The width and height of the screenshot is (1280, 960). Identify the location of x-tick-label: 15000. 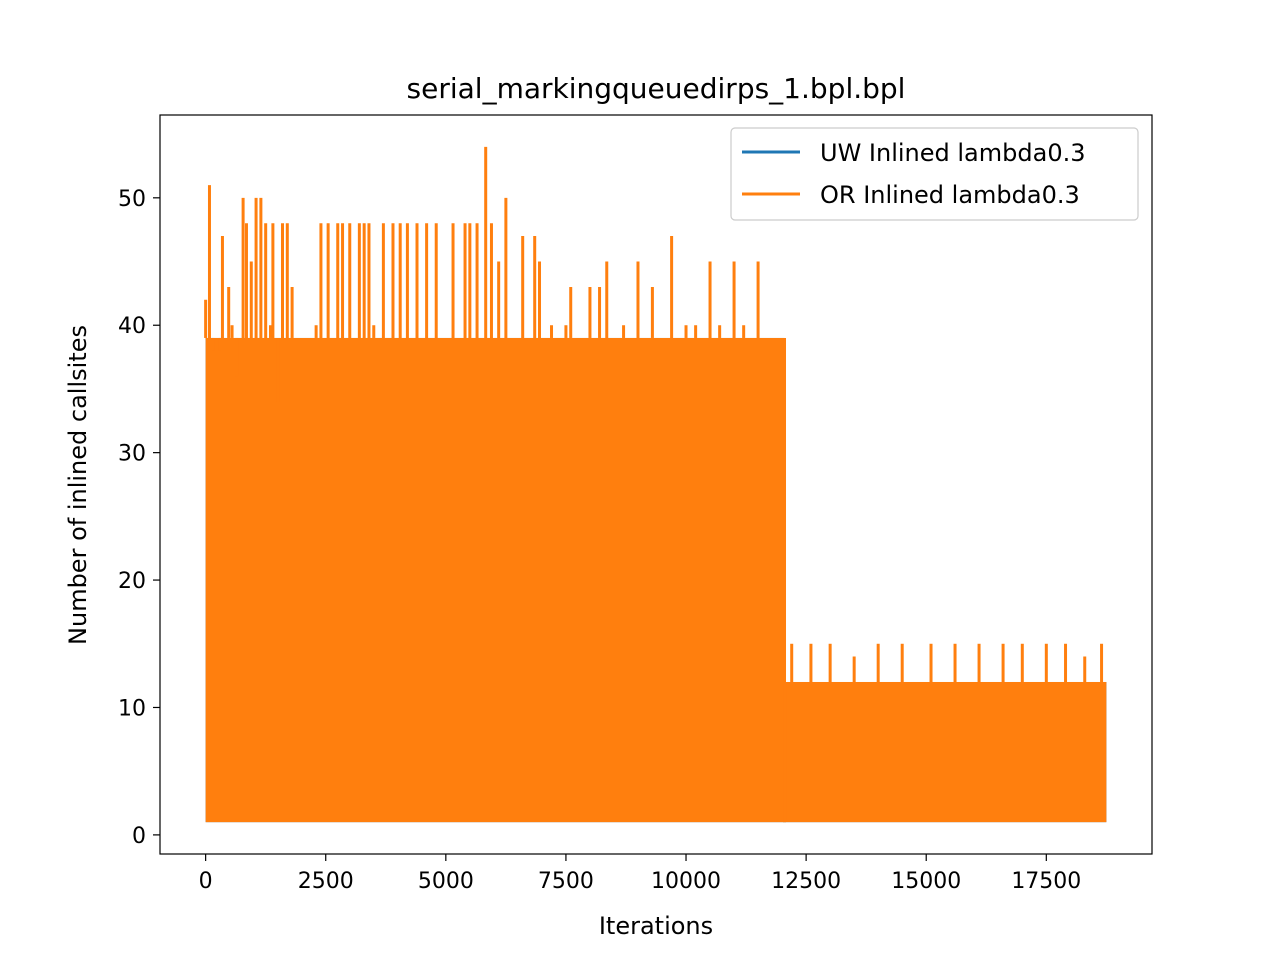
(926, 881).